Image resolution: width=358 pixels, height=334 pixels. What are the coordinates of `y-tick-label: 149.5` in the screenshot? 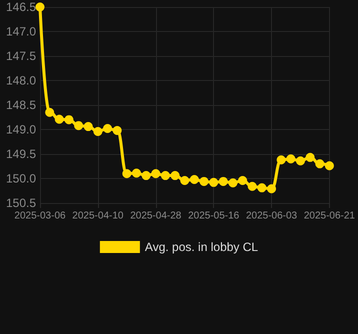 It's located at (21, 154).